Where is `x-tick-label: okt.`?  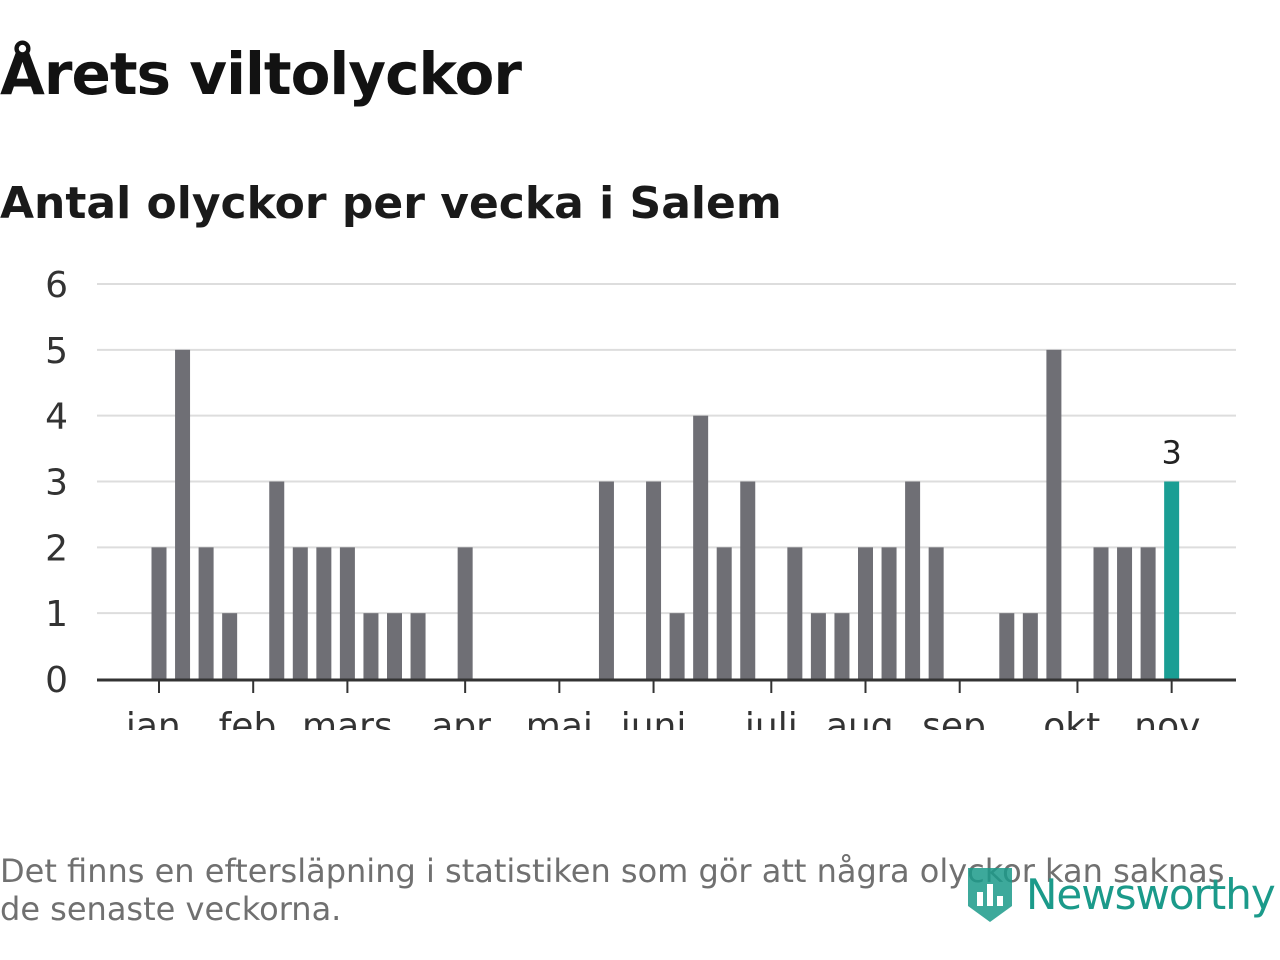
x-tick-label: okt. is located at coordinates (1077, 718).